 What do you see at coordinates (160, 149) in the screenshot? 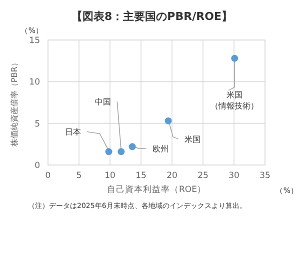
I see `annotation: 欧州` at bounding box center [160, 149].